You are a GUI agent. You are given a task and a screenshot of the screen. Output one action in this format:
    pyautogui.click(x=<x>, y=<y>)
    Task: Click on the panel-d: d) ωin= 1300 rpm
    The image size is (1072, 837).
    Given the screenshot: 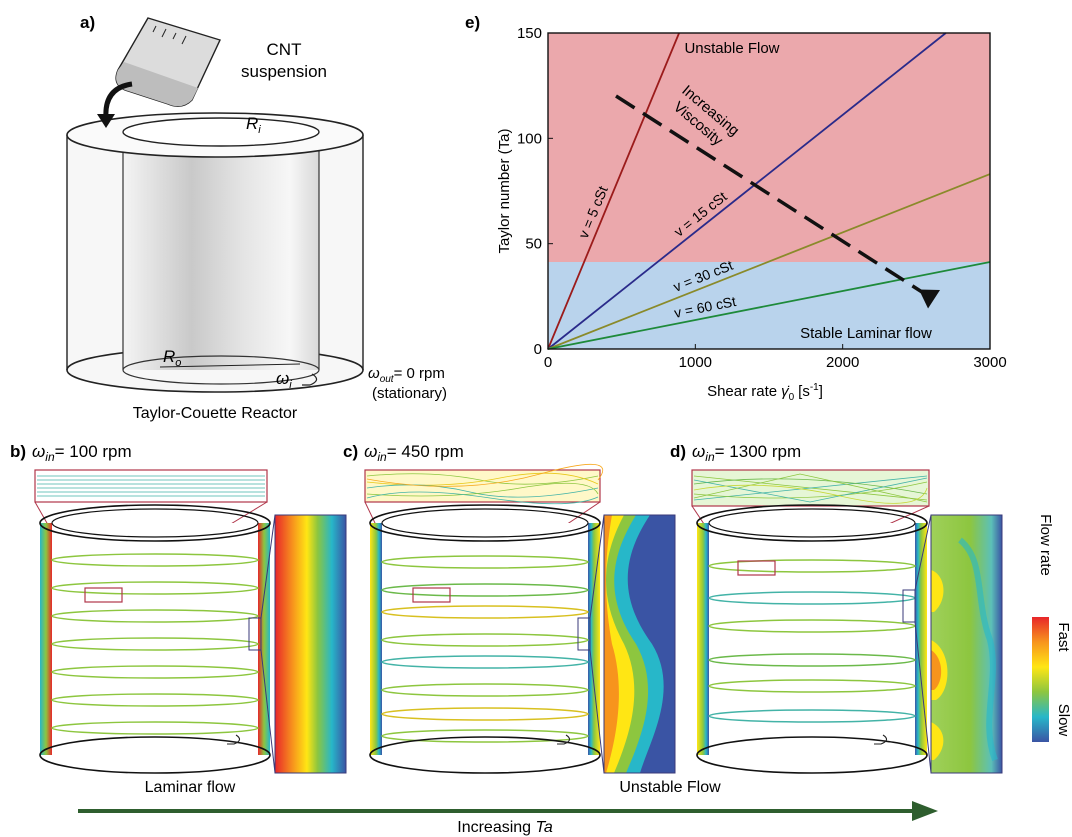 What is the action you would take?
    pyautogui.click(x=836, y=608)
    